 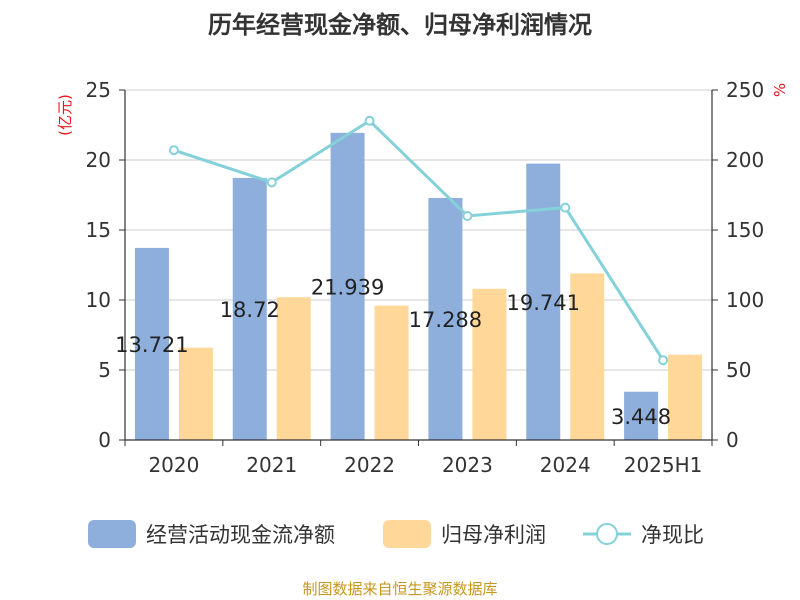 I want to click on cash-flow-data-label: 18.72, so click(x=250, y=310).